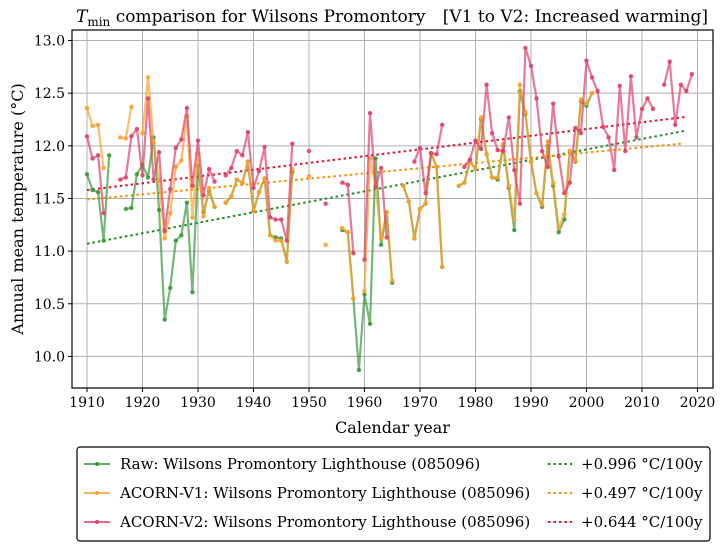 The height and width of the screenshot is (551, 726). What do you see at coordinates (49, 42) in the screenshot?
I see `y-tick-label: 13.0` at bounding box center [49, 42].